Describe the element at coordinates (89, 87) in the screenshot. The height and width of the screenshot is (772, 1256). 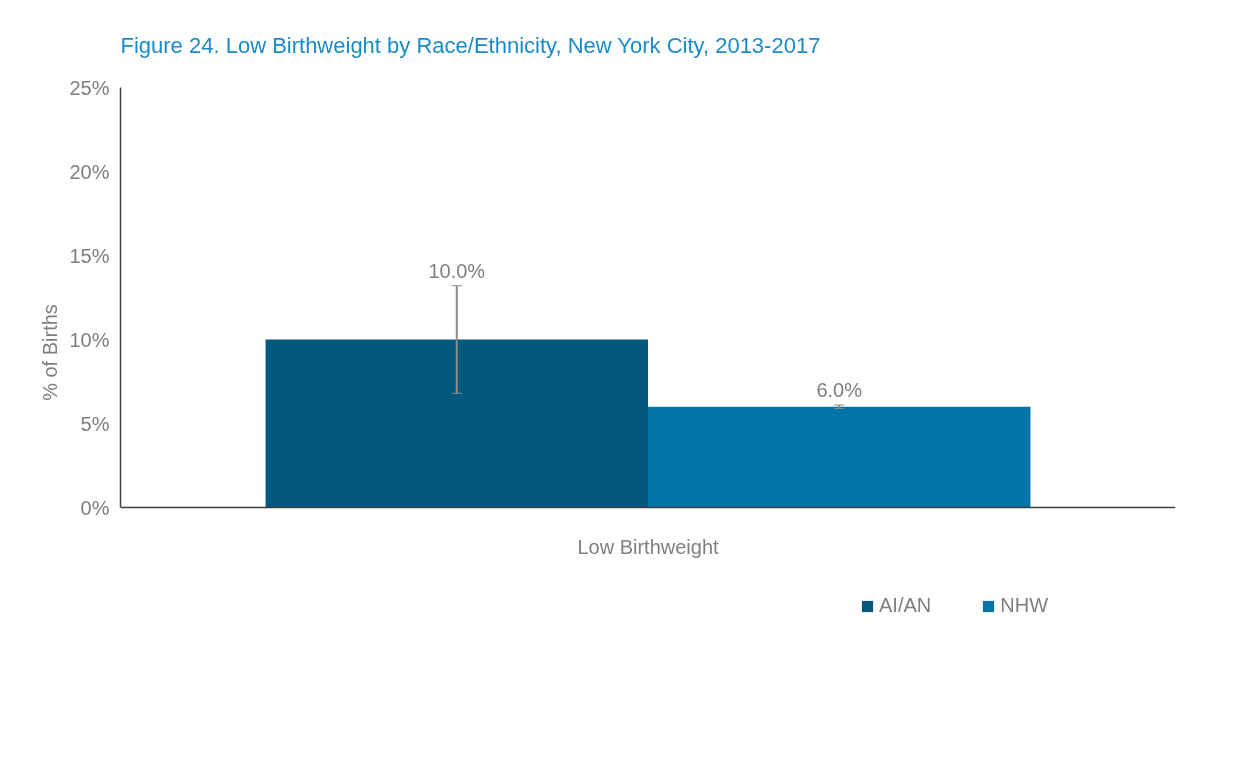
I see `y-tick-label: 25%` at that location.